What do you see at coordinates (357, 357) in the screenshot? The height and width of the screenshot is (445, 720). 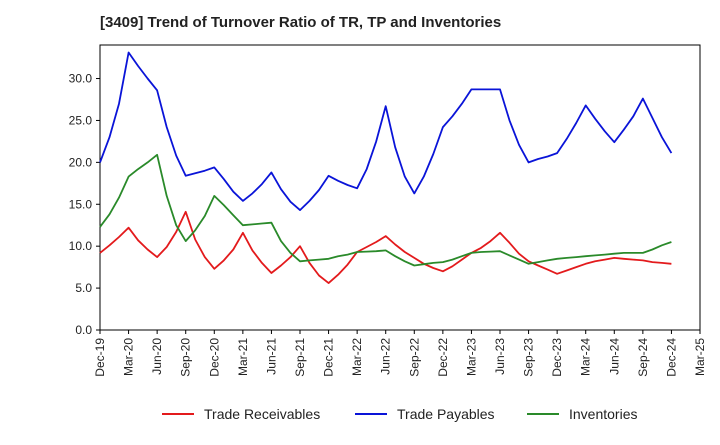 I see `x-tick-label: Mar-22` at bounding box center [357, 357].